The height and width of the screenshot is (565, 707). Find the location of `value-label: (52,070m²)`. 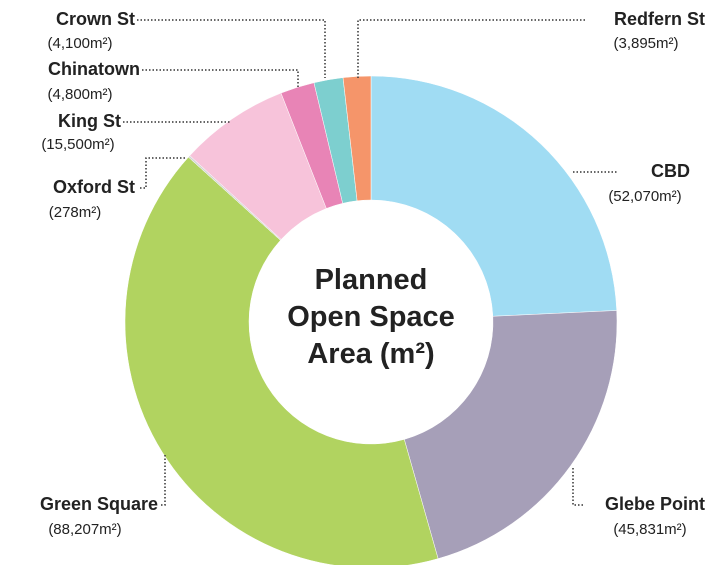

value-label: (52,070m²) is located at coordinates (644, 196).